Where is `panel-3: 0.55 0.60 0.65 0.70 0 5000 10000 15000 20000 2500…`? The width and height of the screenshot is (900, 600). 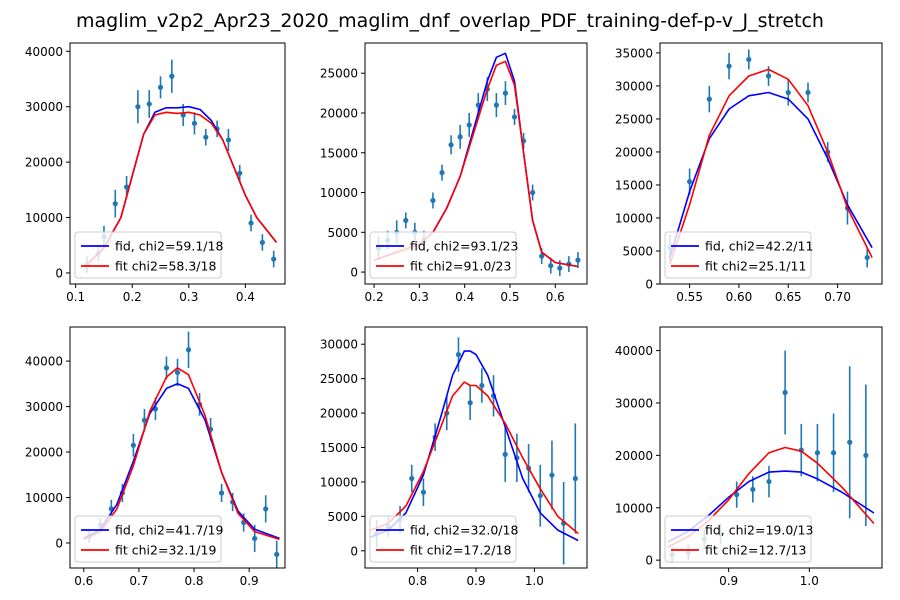
panel-3: 0.55 0.60 0.65 0.70 0 5000 10000 15000 20000 2500… is located at coordinates (749, 173).